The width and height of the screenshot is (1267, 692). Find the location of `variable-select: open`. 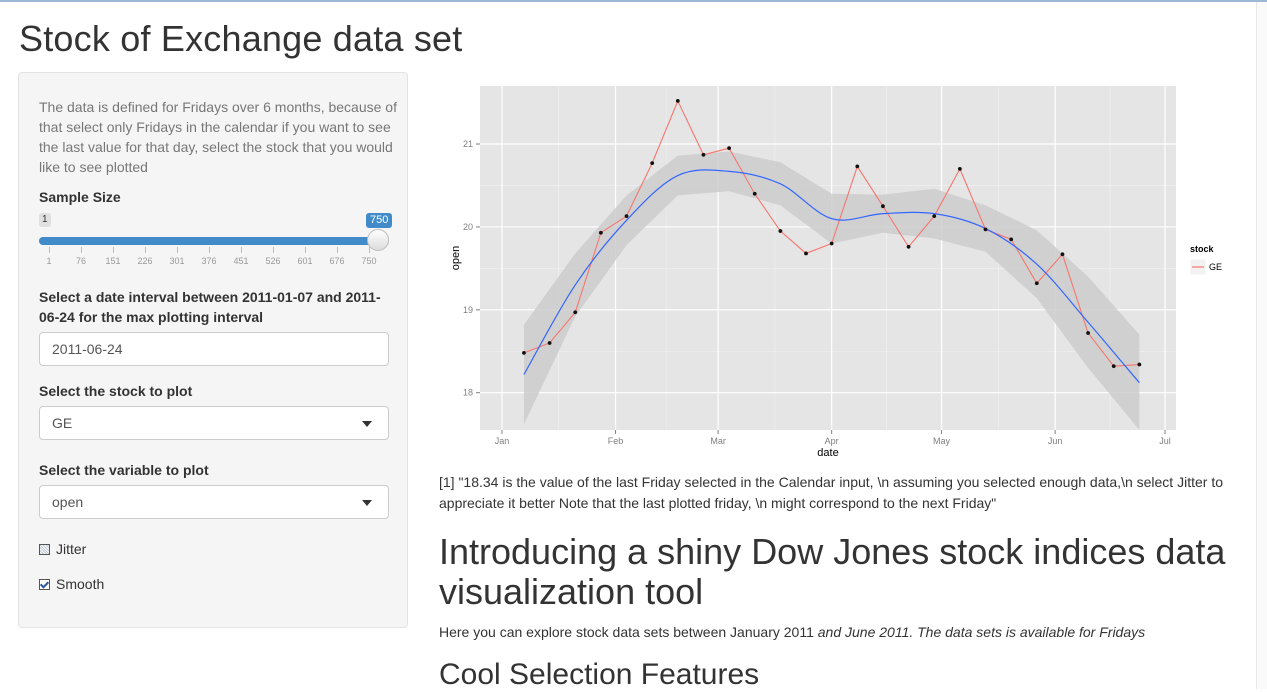

variable-select: open is located at coordinates (214, 502).